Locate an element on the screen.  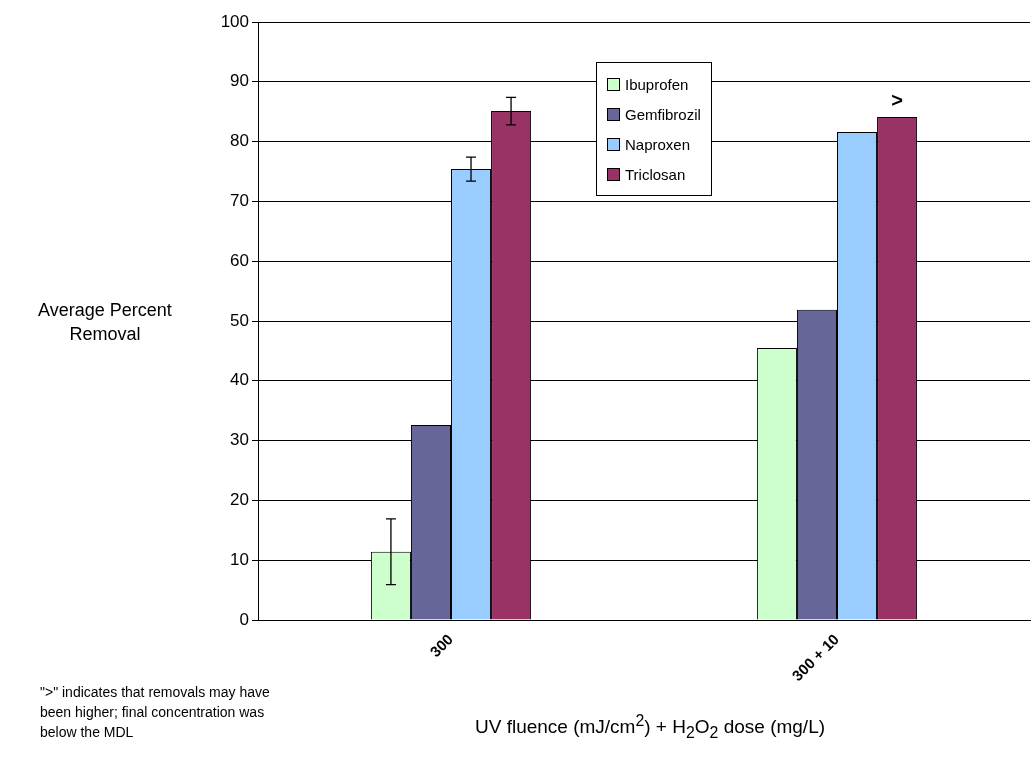
y-tick-label: 90 is located at coordinates (239, 81).